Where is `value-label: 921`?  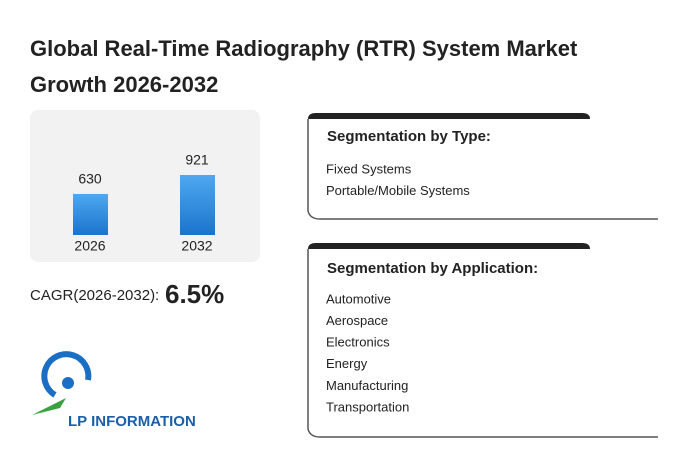 value-label: 921 is located at coordinates (197, 160).